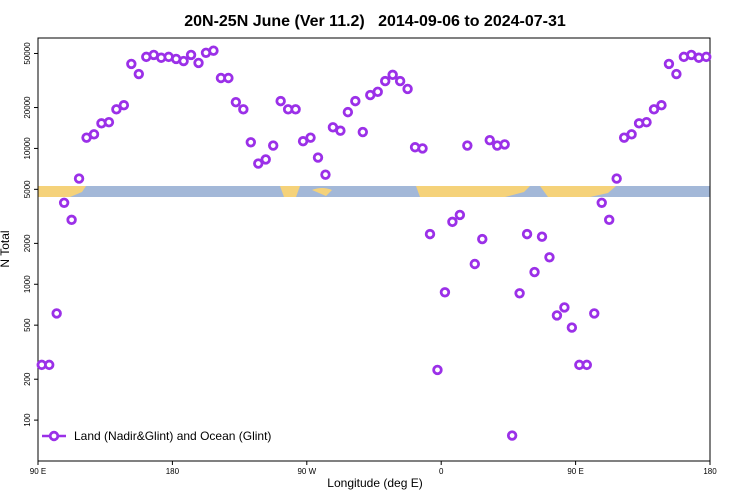  I want to click on y-tick-label: 100, so click(27, 420).